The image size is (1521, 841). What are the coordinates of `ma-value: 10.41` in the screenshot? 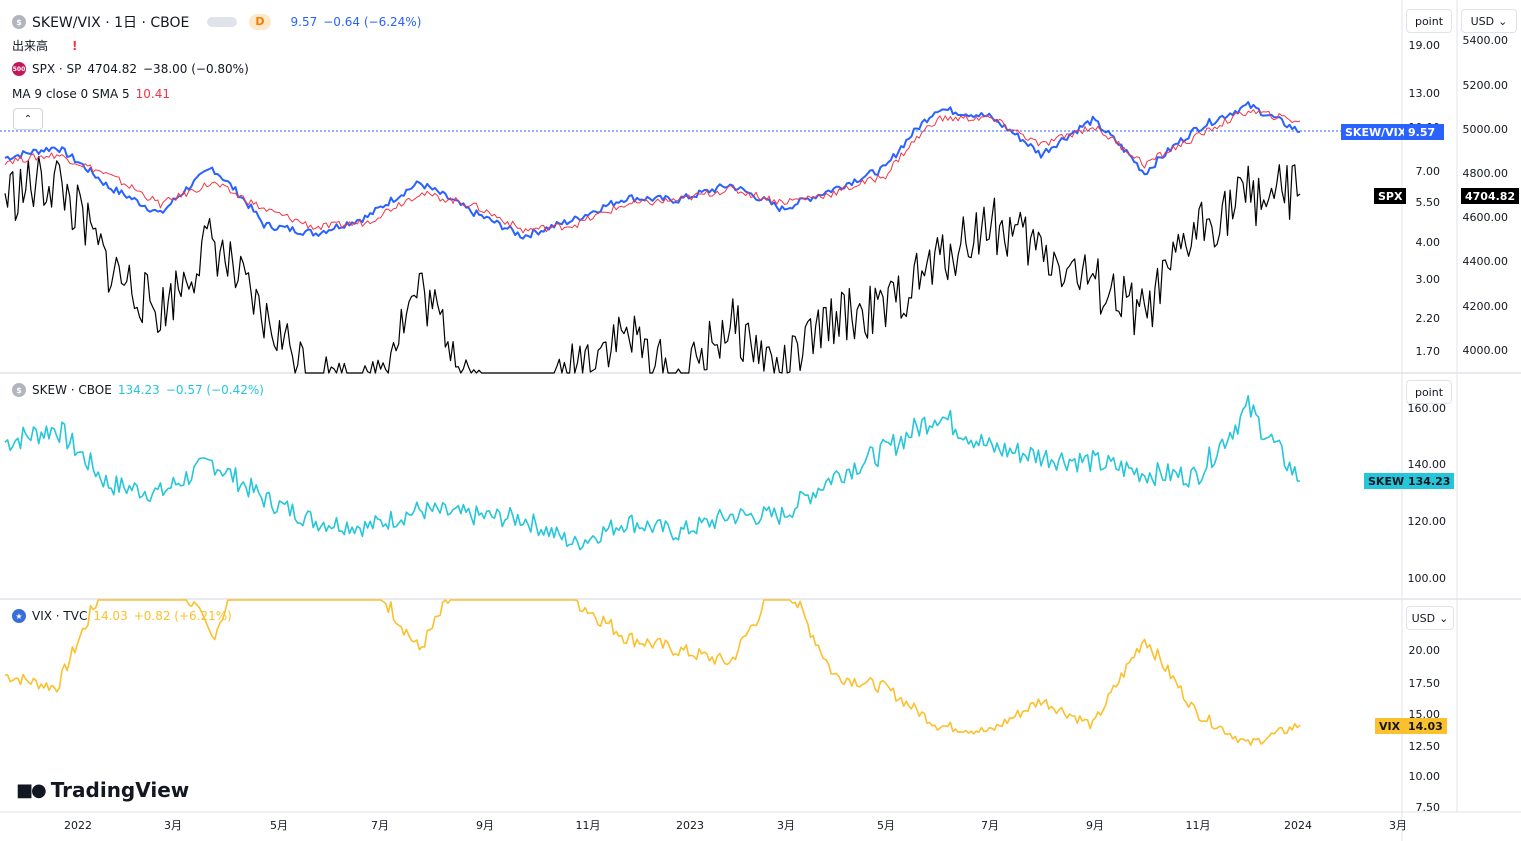 It's located at (152, 94).